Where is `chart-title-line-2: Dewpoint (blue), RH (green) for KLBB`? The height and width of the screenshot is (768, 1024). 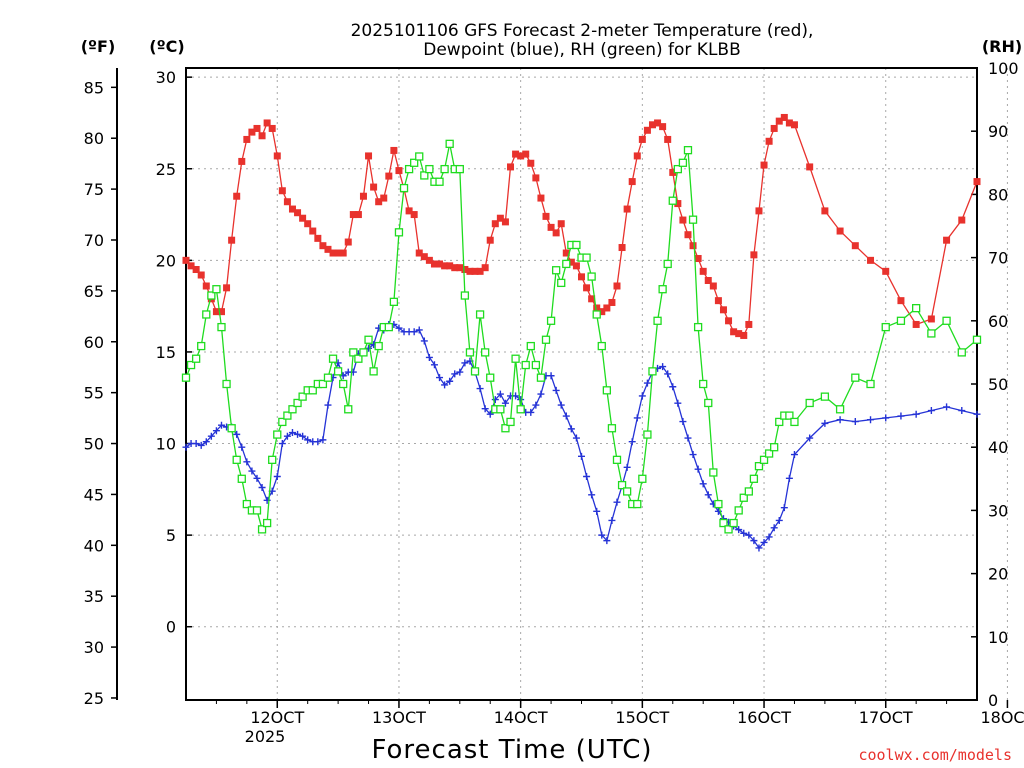
chart-title-line-2: Dewpoint (blue), RH (green) for KLBB is located at coordinates (582, 50).